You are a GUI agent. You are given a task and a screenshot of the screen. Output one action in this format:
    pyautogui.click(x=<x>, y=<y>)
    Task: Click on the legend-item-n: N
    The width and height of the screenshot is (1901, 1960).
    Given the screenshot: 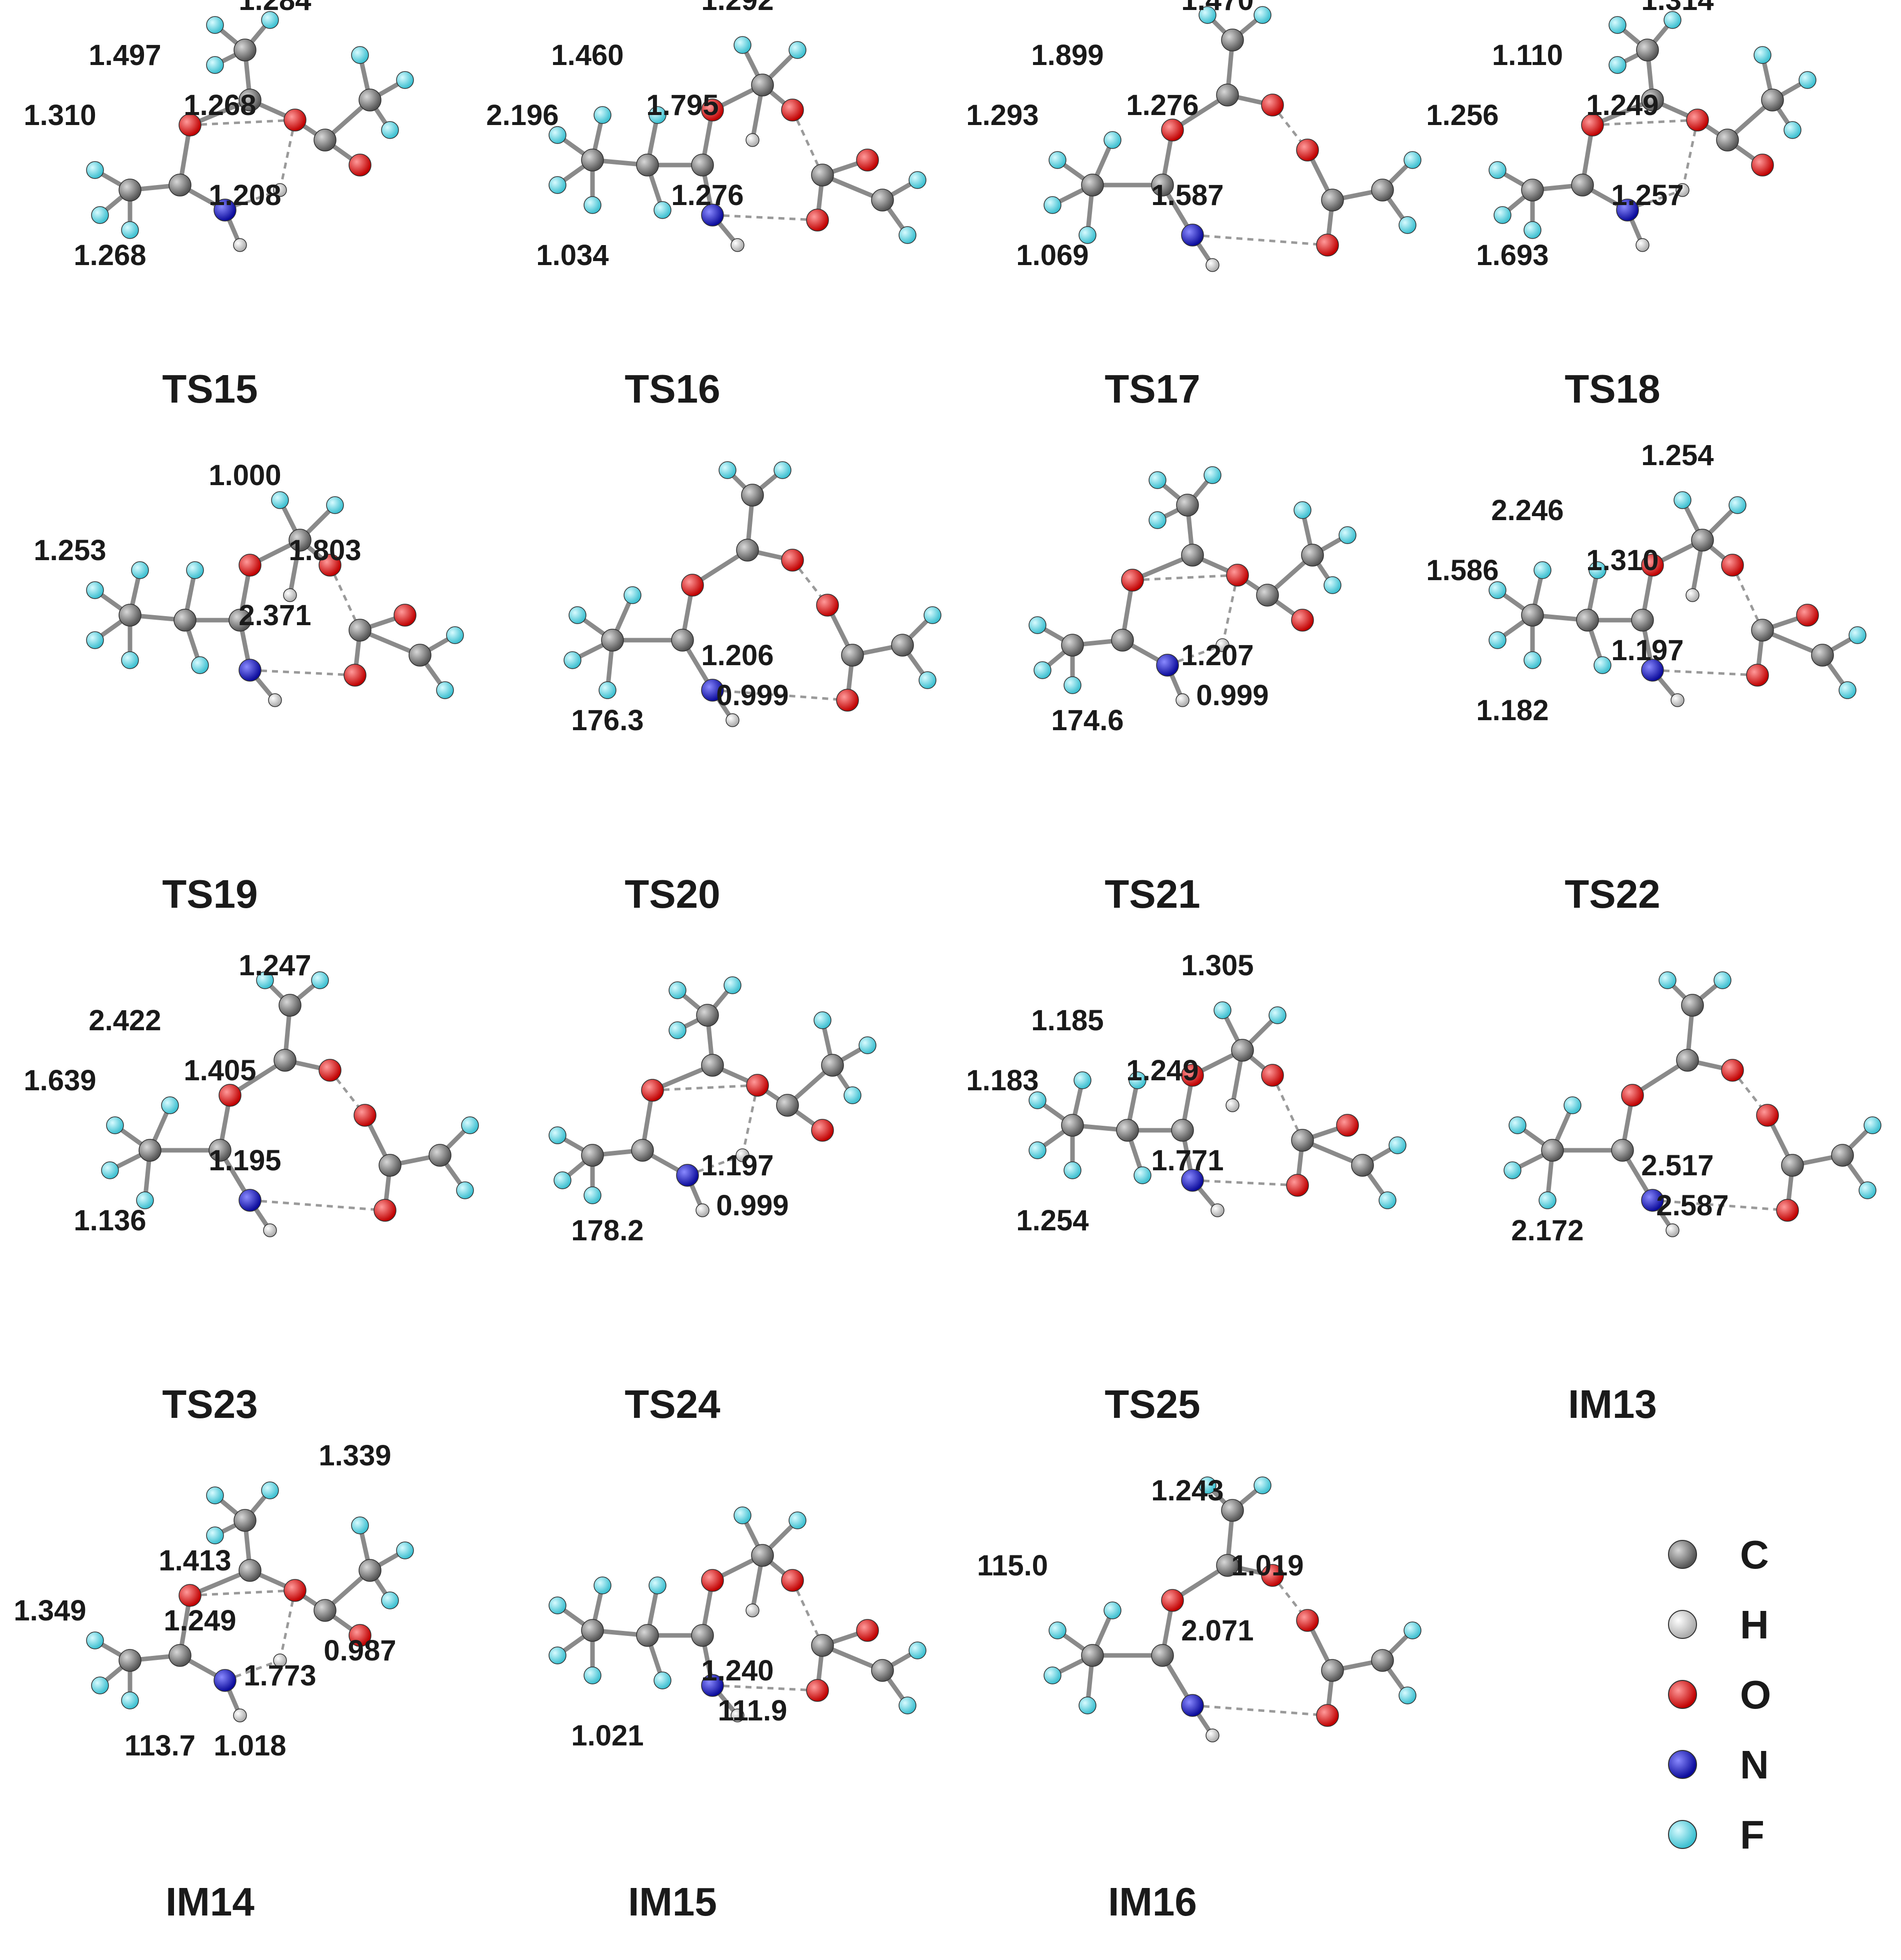 What is the action you would take?
    pyautogui.click(x=1718, y=1764)
    